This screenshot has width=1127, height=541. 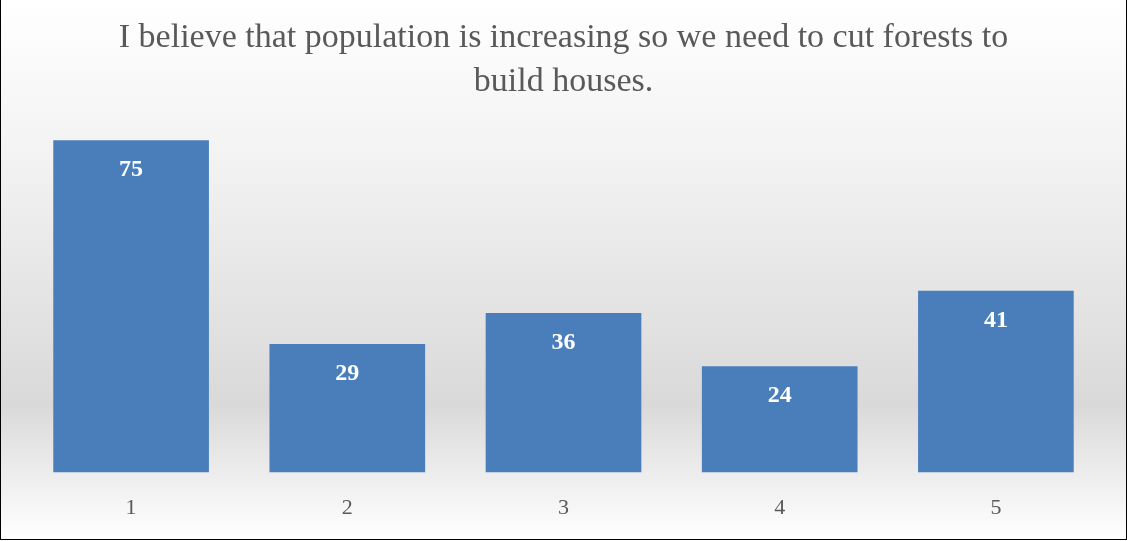 I want to click on chart-title: I believe that population is increasing so we need to cut forests to build houses., so click(x=563, y=58).